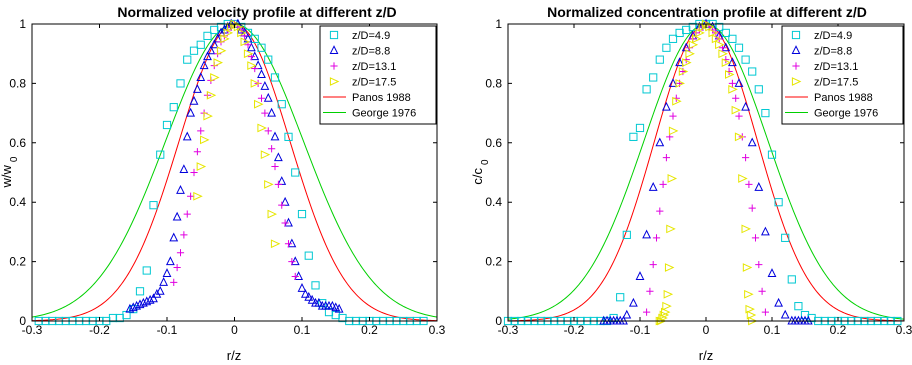  I want to click on y-tick-label: 0.2, so click(17, 262).